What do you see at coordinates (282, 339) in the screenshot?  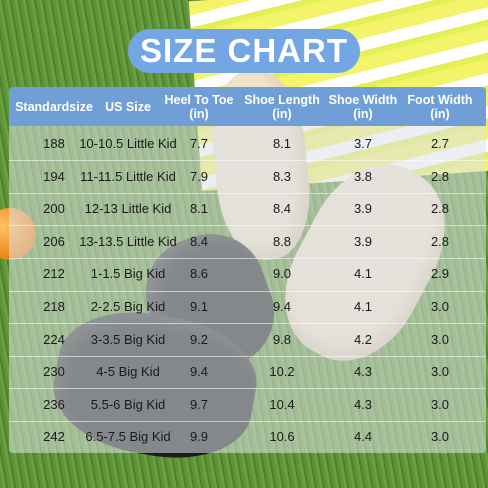 I see `cell-shoe-length: 9.8` at bounding box center [282, 339].